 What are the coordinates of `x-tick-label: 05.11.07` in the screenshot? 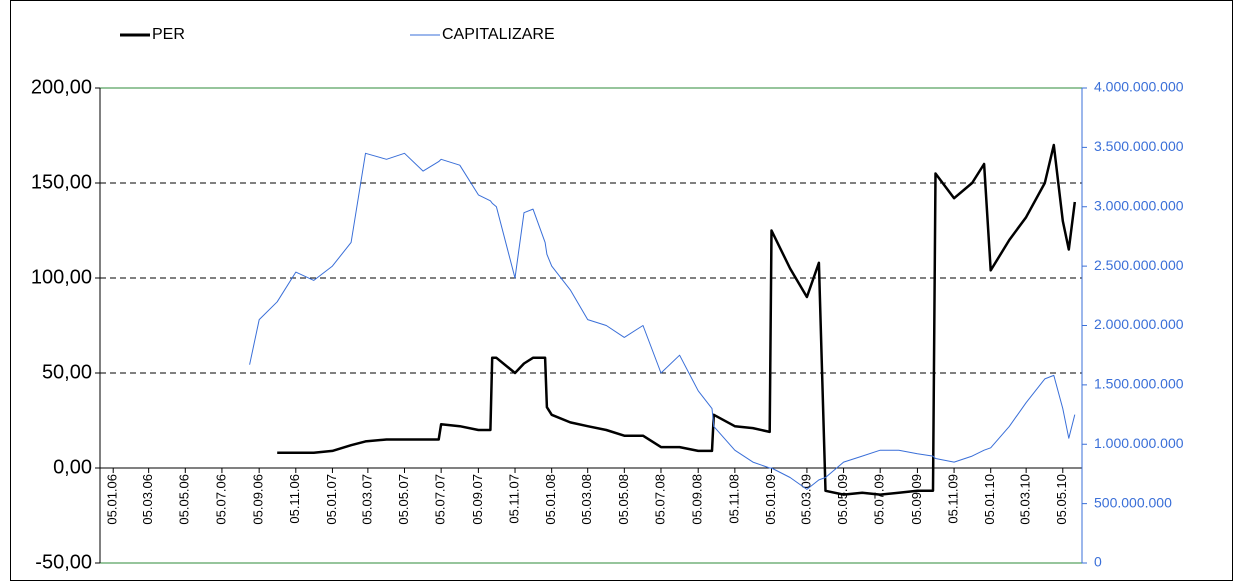 It's located at (513, 499).